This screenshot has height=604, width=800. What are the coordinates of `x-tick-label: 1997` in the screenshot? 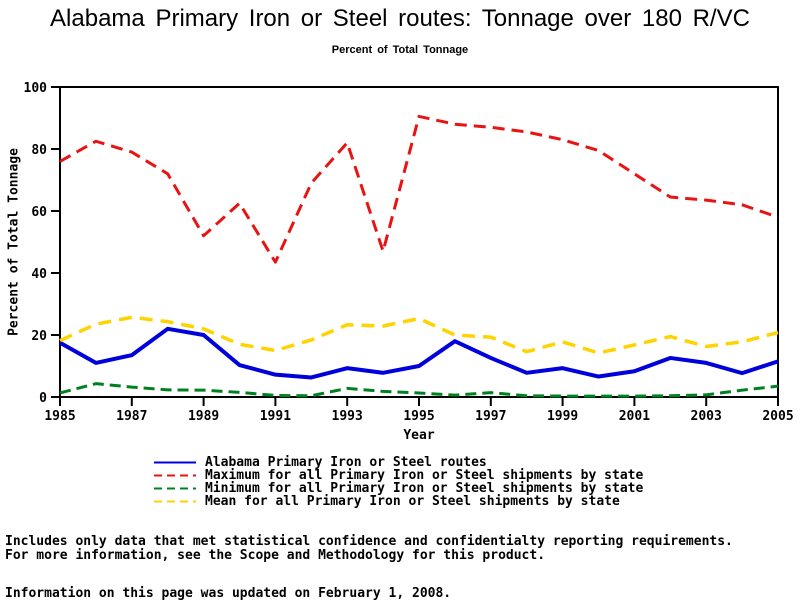 It's located at (490, 416).